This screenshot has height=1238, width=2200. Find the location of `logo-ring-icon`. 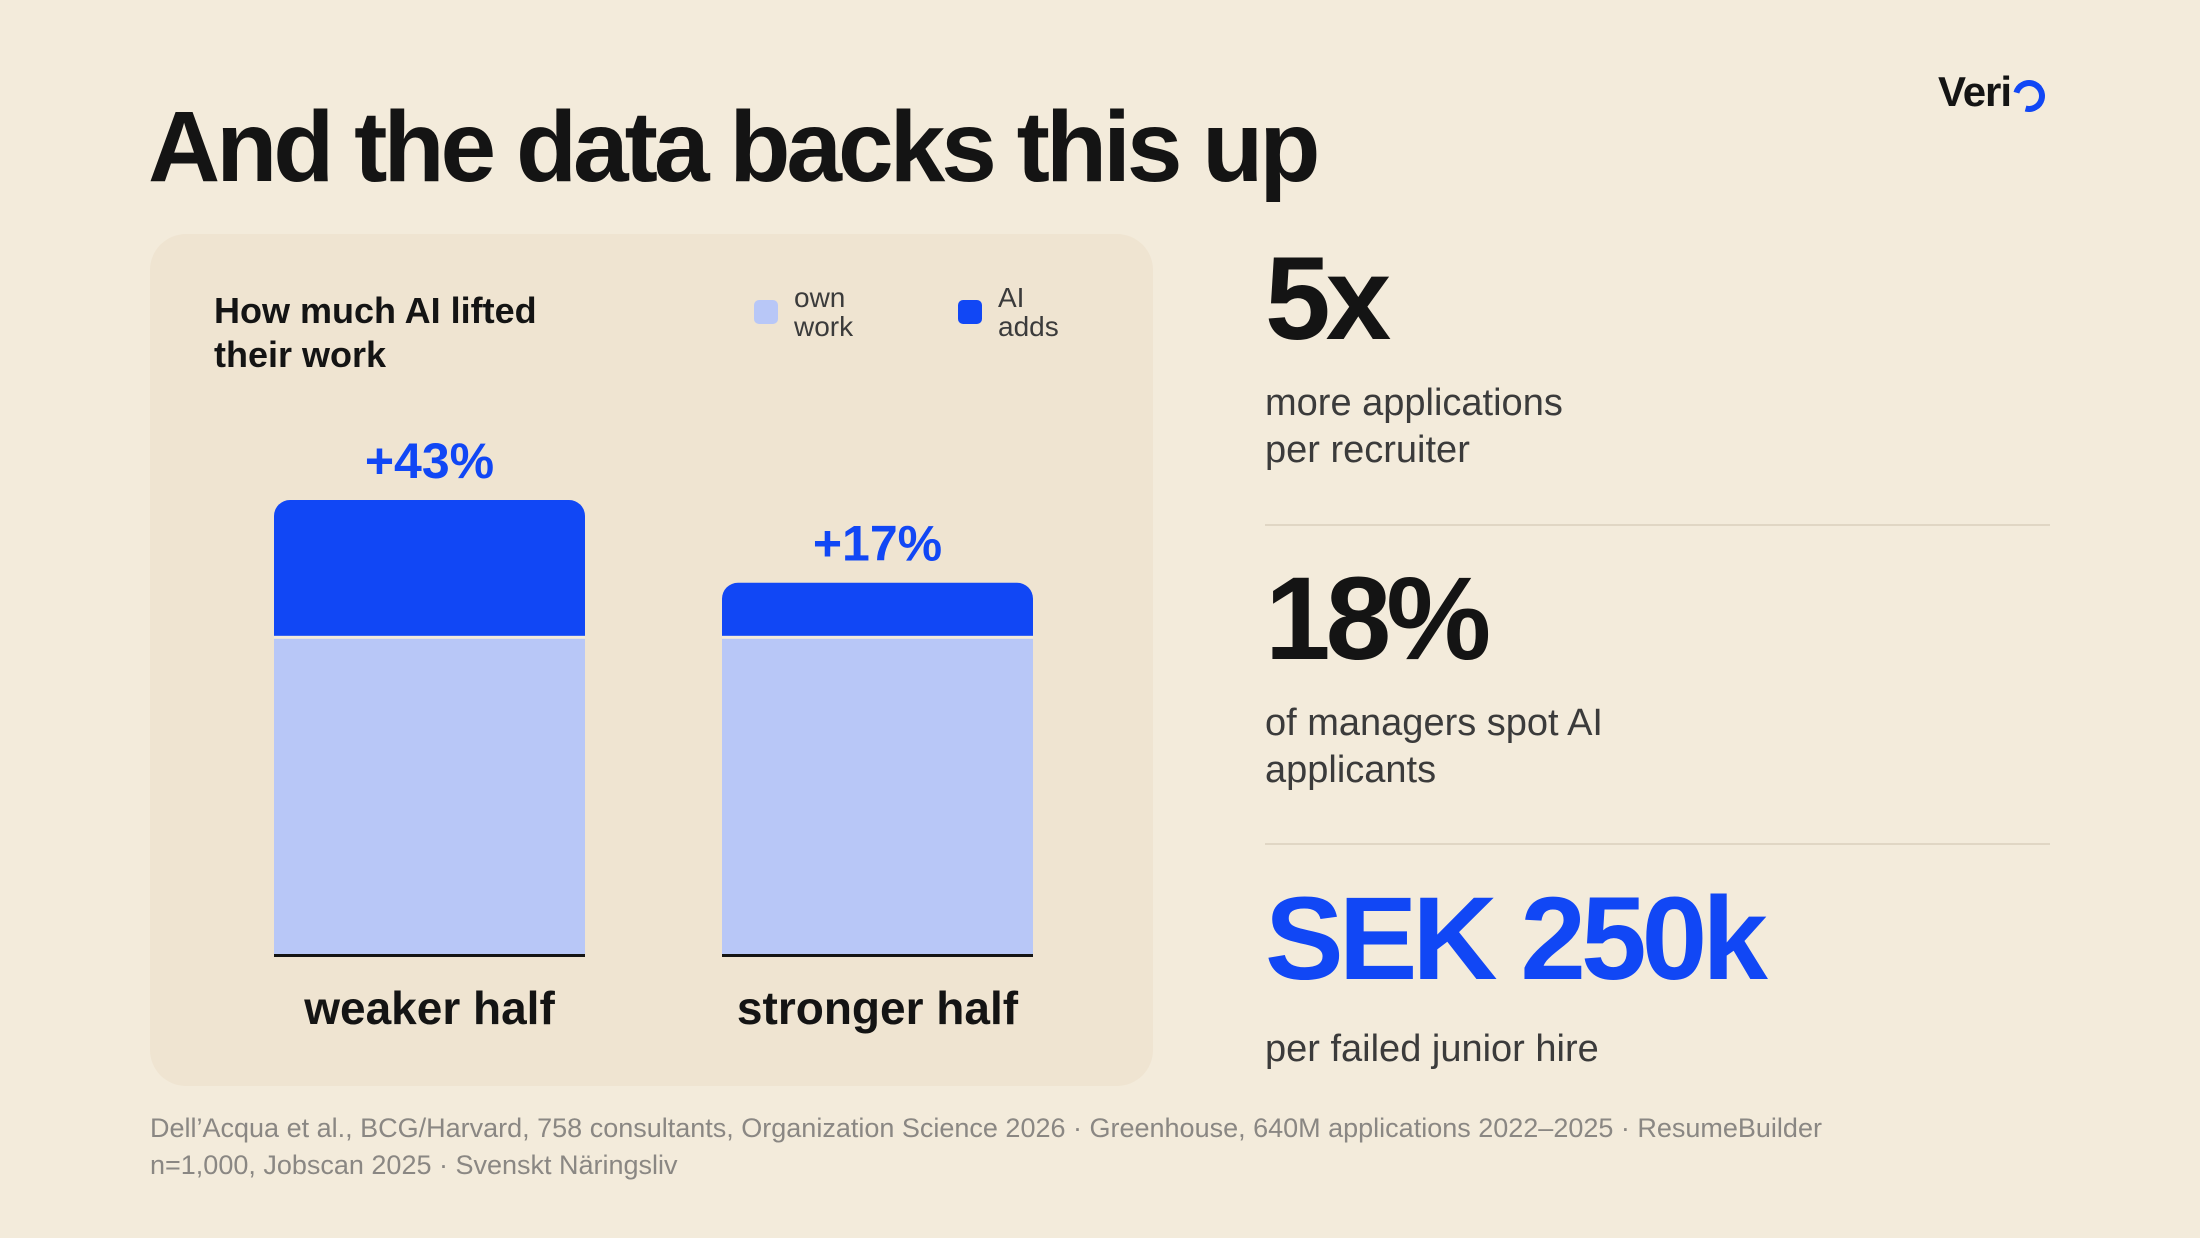

logo-ring-icon is located at coordinates (2029, 96).